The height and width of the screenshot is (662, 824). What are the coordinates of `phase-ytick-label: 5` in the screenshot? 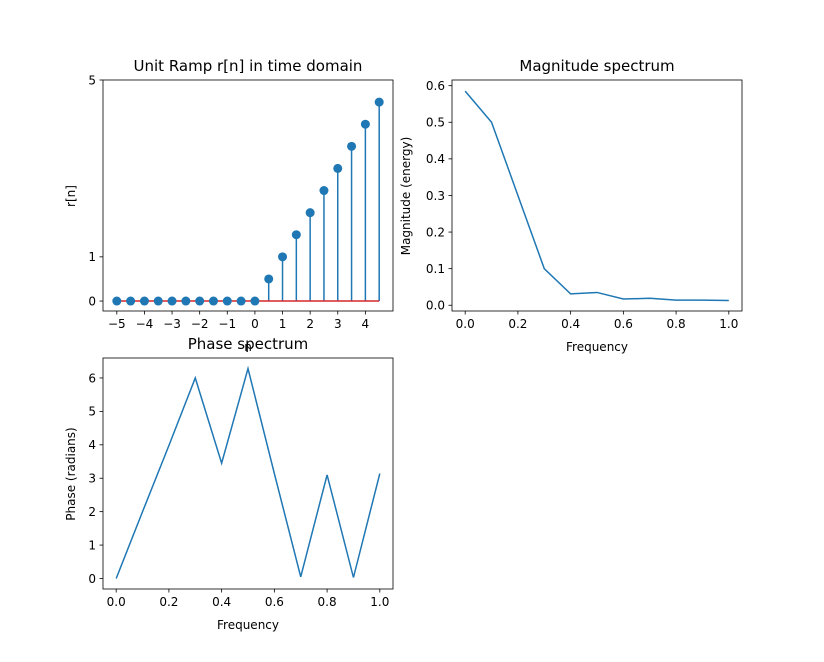 It's located at (92, 412).